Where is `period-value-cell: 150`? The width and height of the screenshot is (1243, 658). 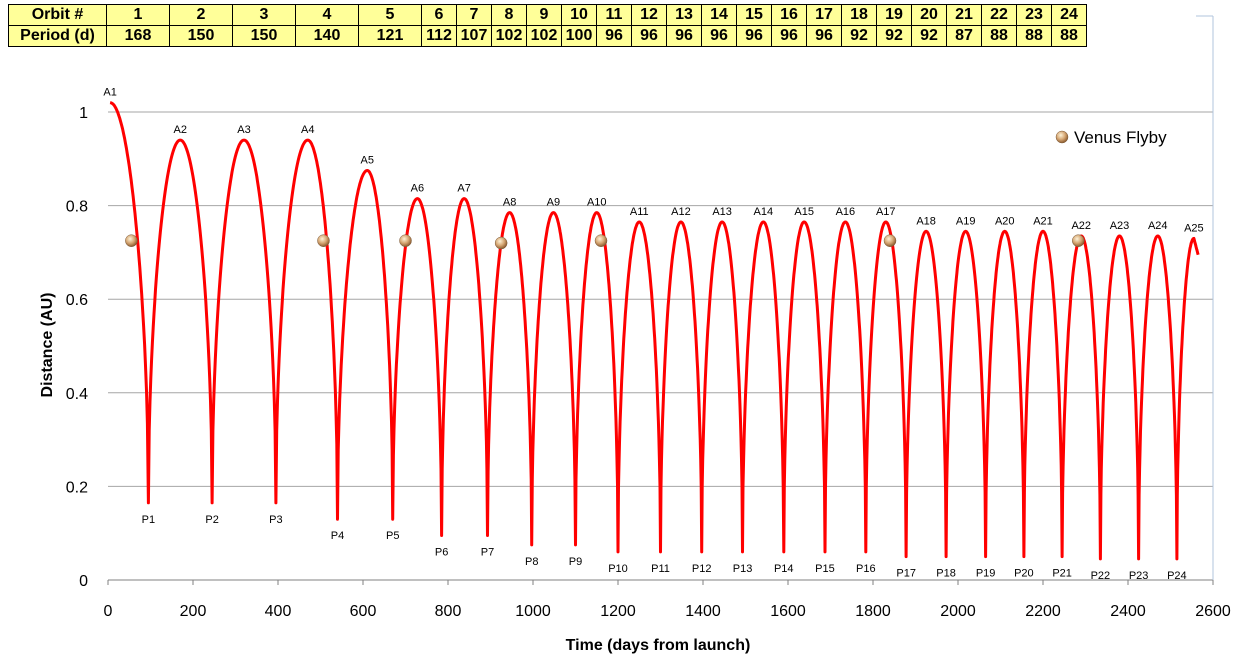 period-value-cell: 150 is located at coordinates (264, 36).